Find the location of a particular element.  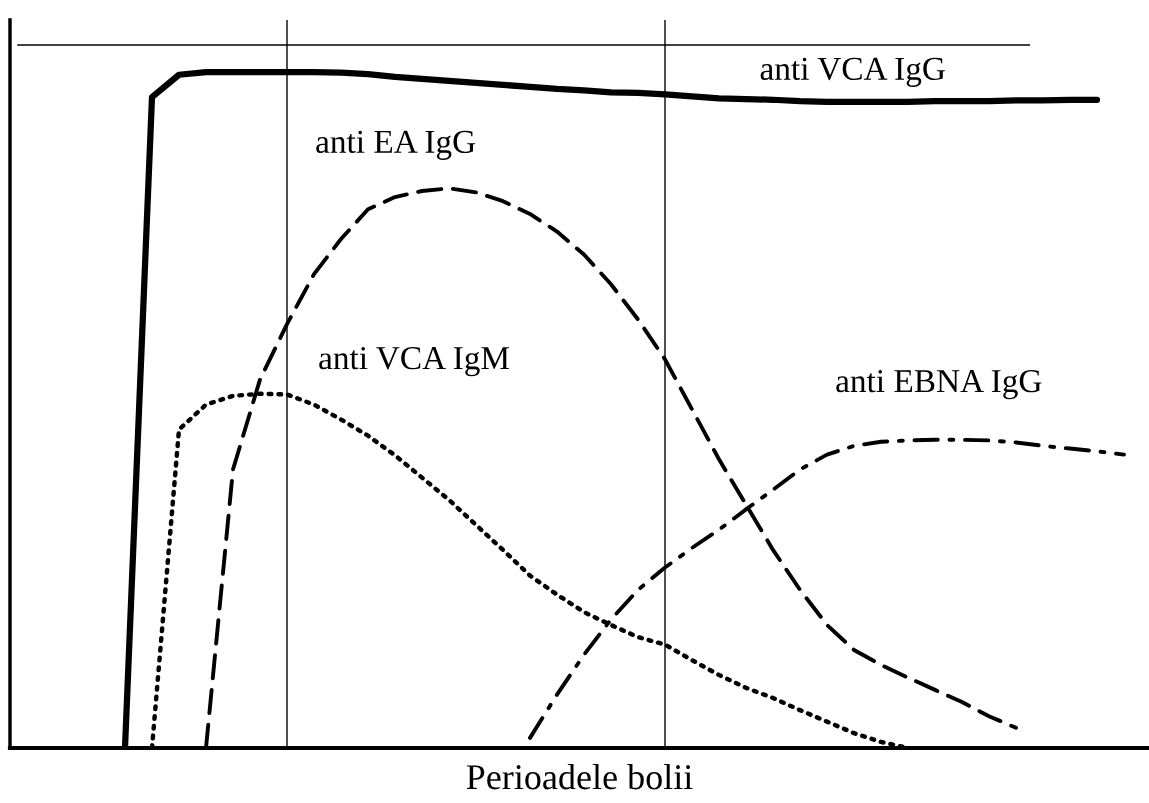

series-label: anti VCA IgM is located at coordinates (414, 361).